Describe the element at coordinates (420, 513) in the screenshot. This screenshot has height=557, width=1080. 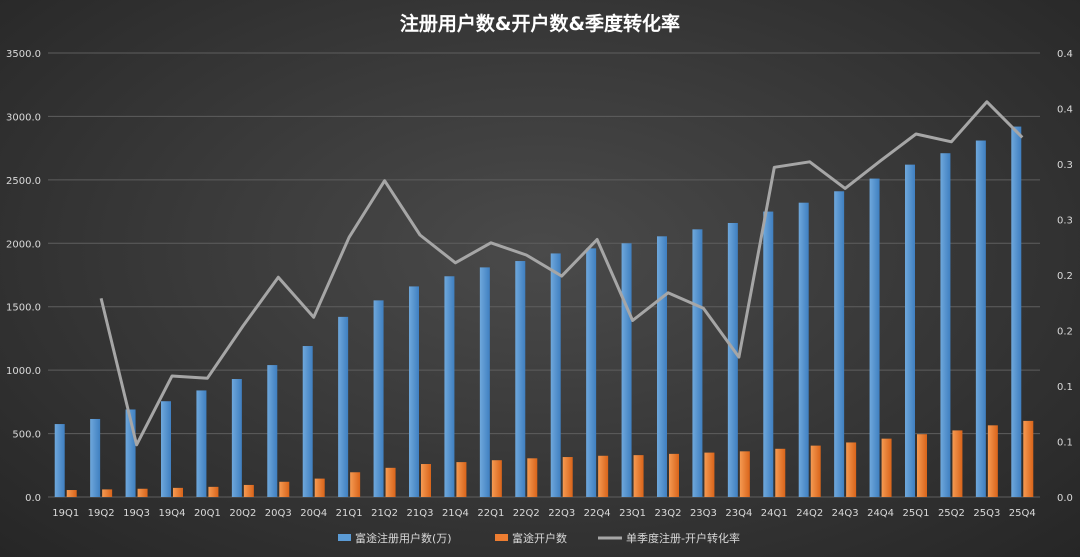
I see `x-tick-label: 21Q3` at that location.